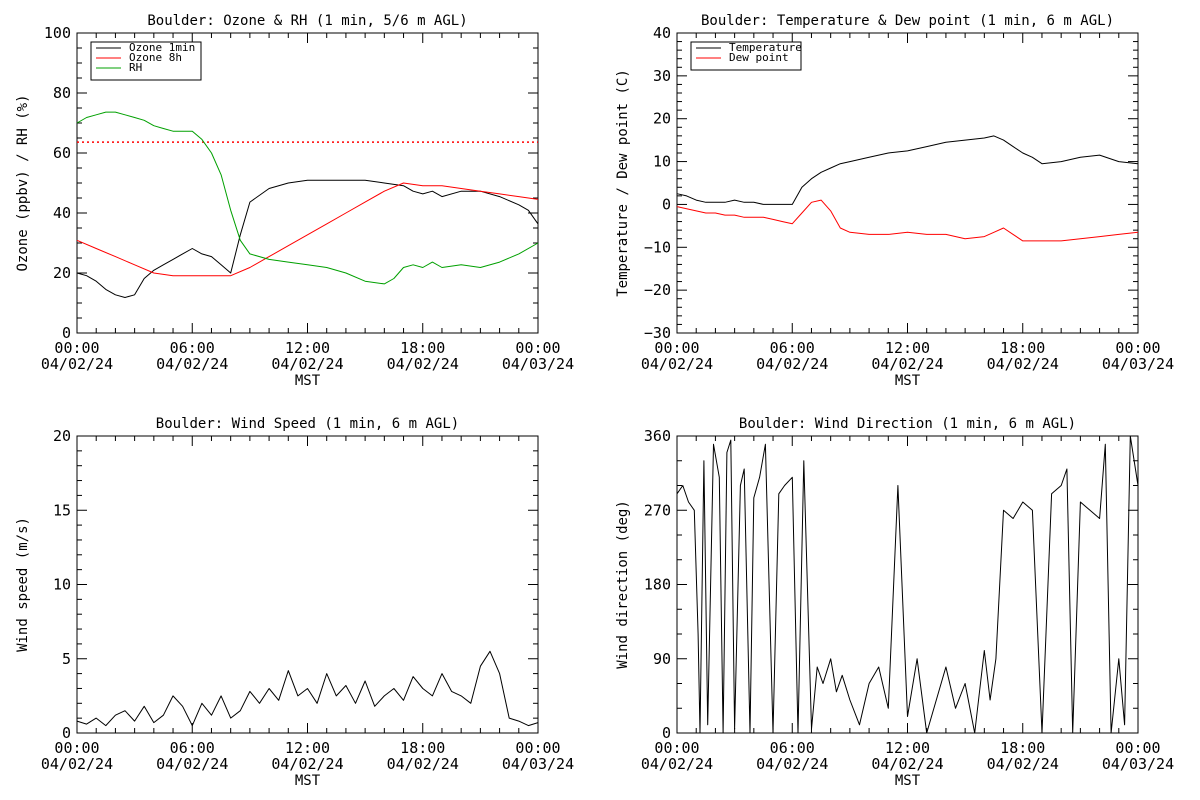 This screenshot has height=800, width=1200. I want to click on y-axis-label: Wind direction (deg), so click(623, 584).